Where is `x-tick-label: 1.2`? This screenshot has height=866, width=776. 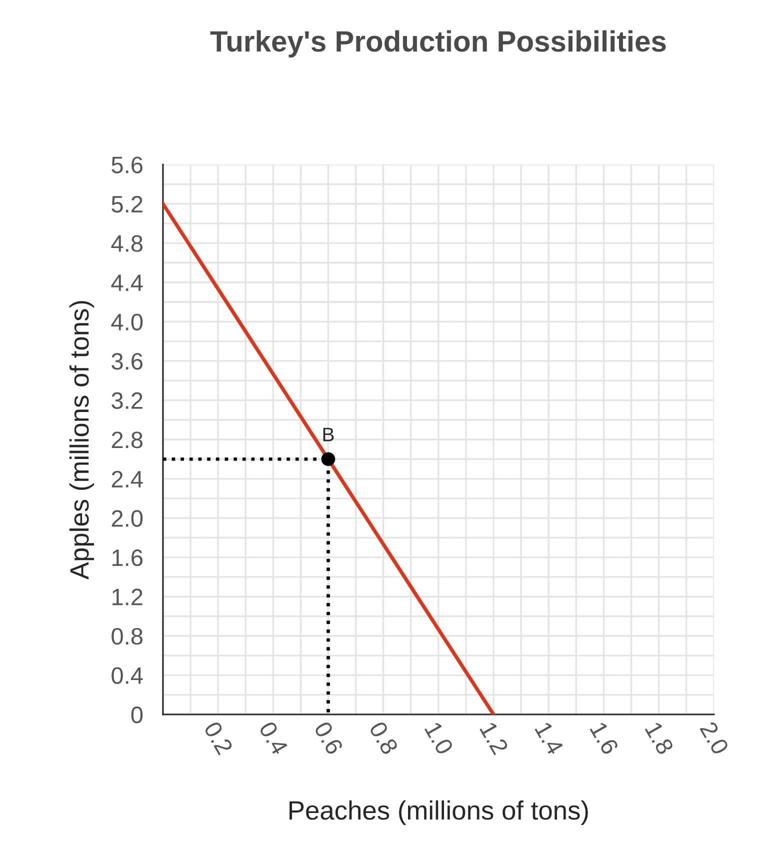
x-tick-label: 1.2 is located at coordinates (494, 738).